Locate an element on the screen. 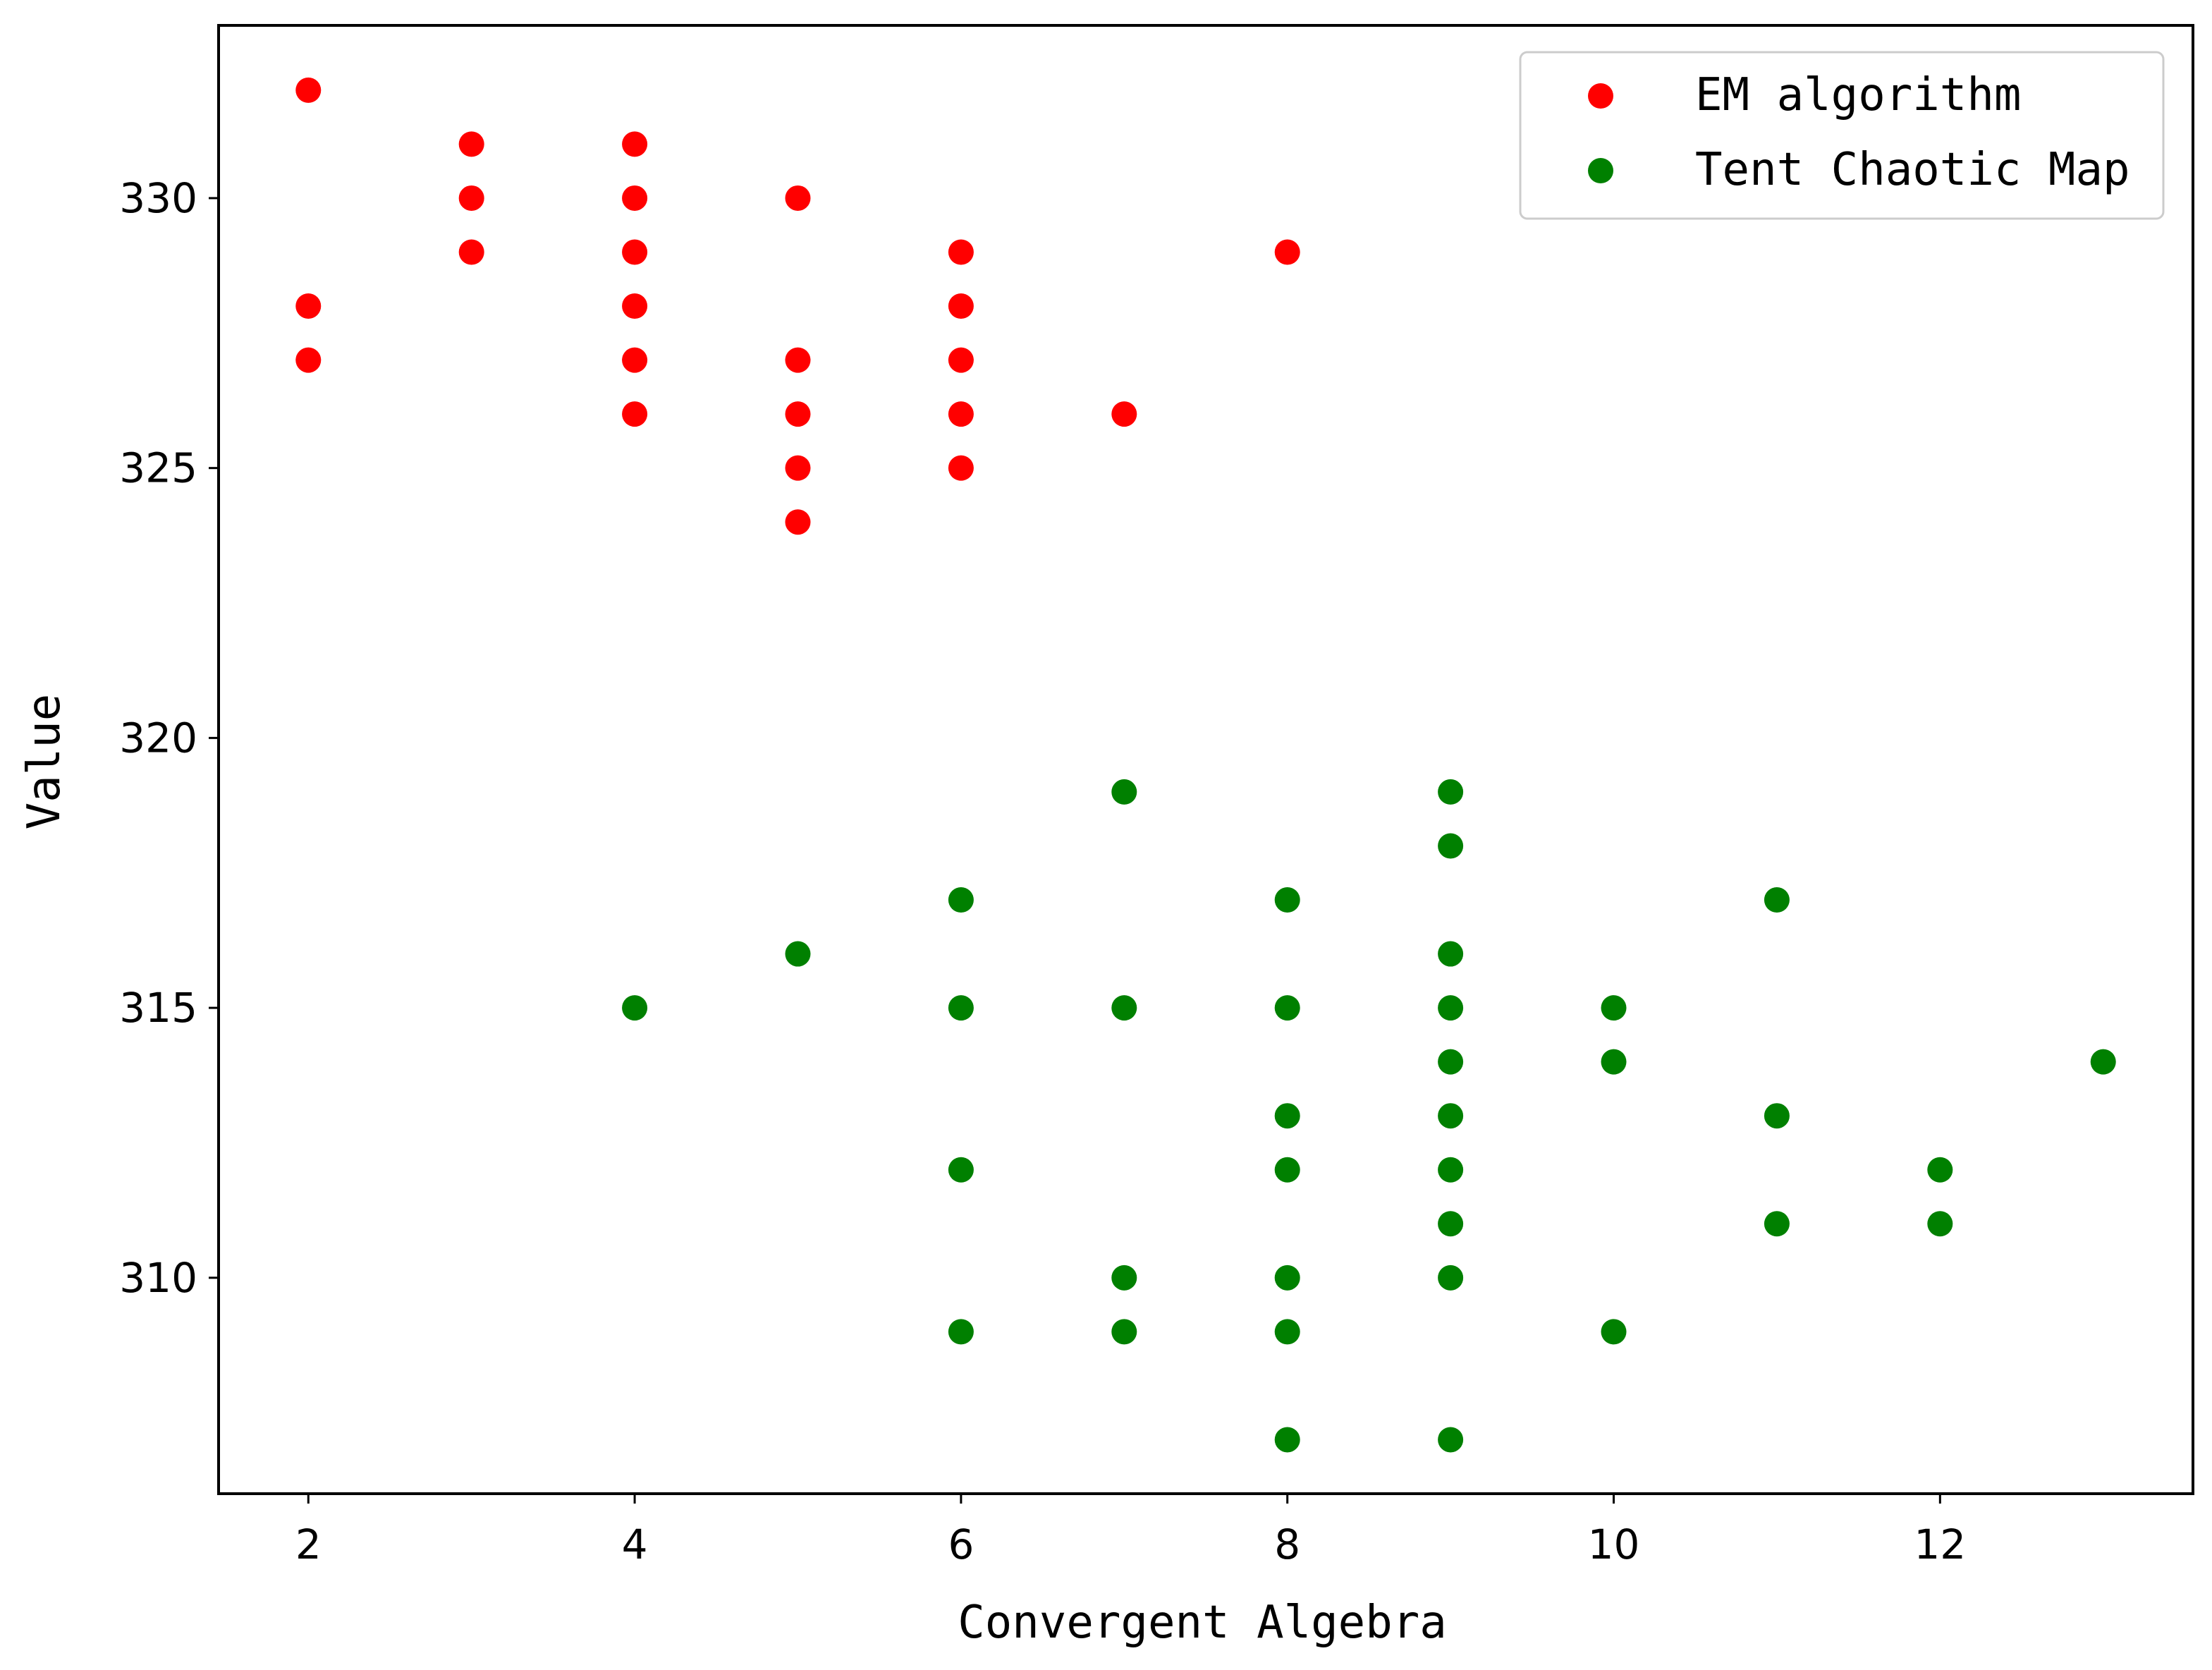  x-tick-label: 12 is located at coordinates (1940, 1544).